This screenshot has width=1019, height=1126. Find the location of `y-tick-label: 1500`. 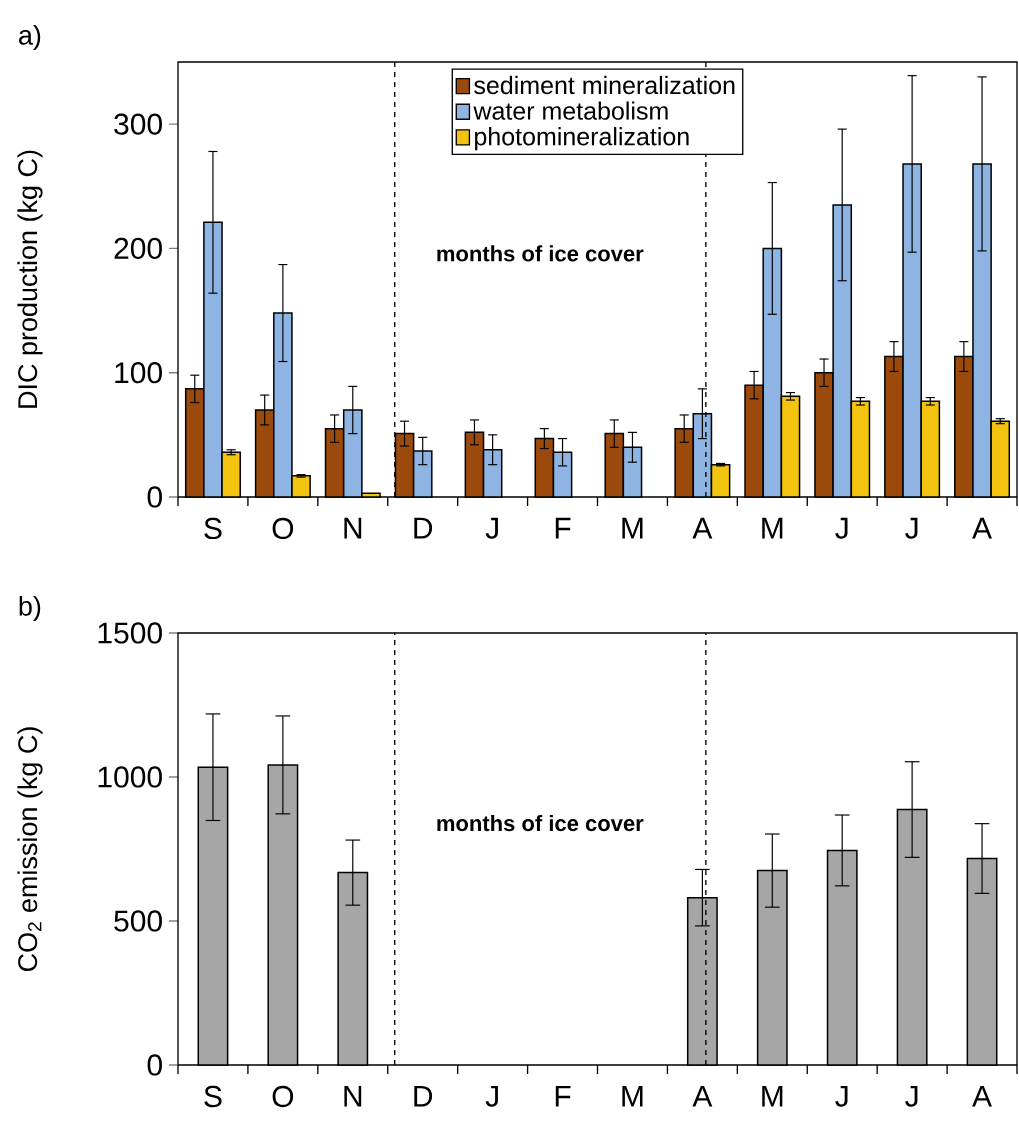

y-tick-label: 1500 is located at coordinates (130, 633).